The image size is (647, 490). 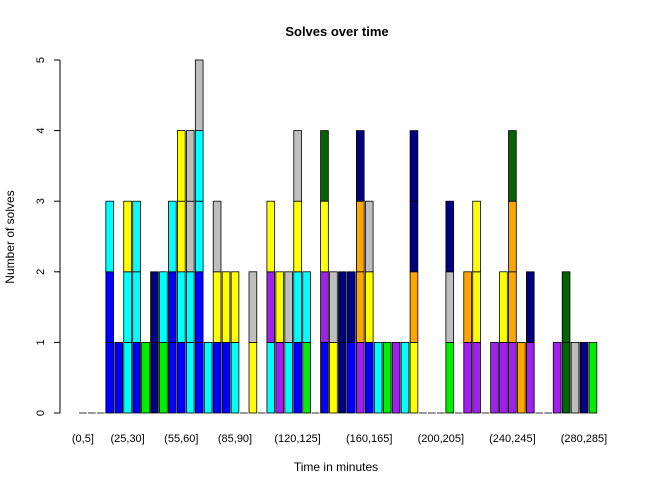 I want to click on x-tick-label-0: (0,5], so click(x=83, y=439).